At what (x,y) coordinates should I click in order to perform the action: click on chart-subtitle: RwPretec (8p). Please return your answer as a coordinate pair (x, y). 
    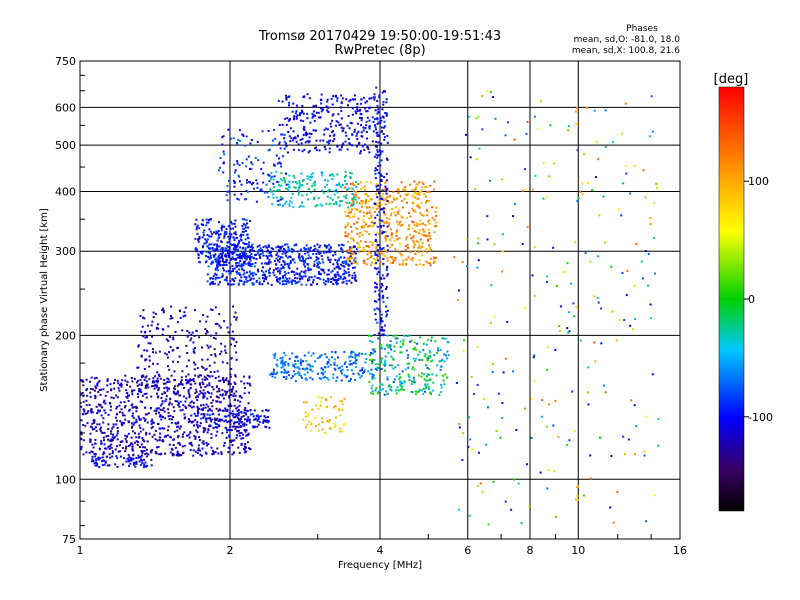
    Looking at the image, I should click on (379, 50).